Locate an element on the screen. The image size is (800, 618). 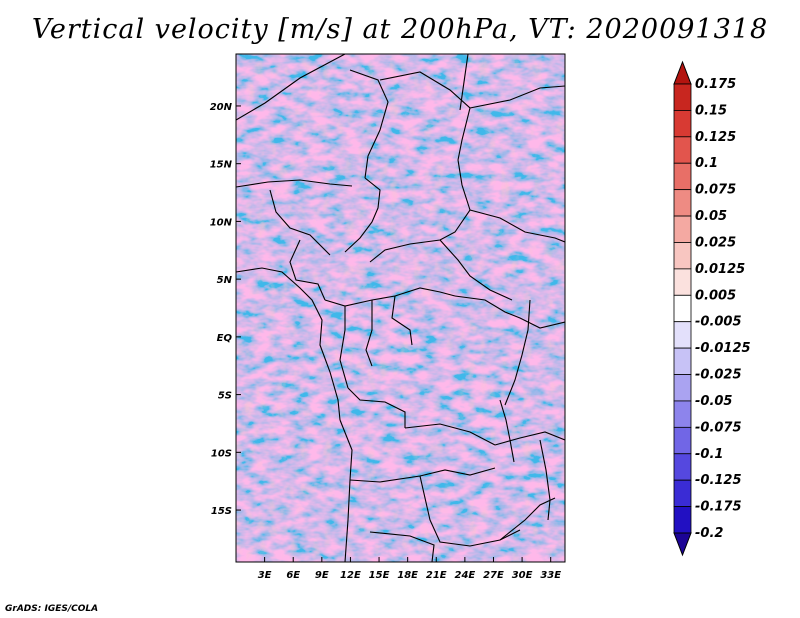
lon-label: 24E is located at coordinates (464, 575).